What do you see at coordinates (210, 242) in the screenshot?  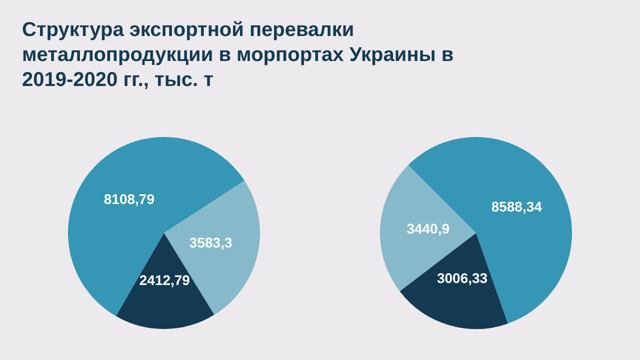 I see `data-label: 3583,3` at bounding box center [210, 242].